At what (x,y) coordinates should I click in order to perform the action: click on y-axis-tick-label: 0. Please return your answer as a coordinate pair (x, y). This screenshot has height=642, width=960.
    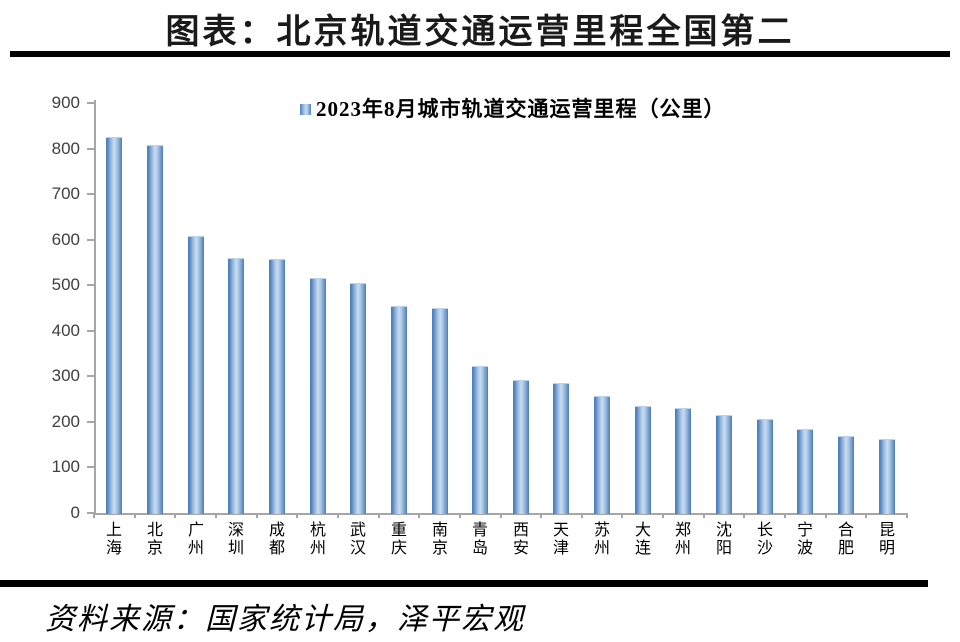
    Looking at the image, I should click on (75, 512).